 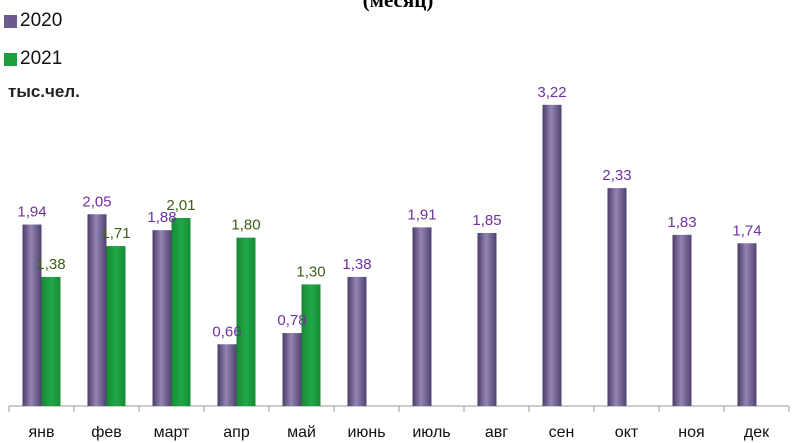 What do you see at coordinates (421, 214) in the screenshot?
I see `data-label-2020: 1,91` at bounding box center [421, 214].